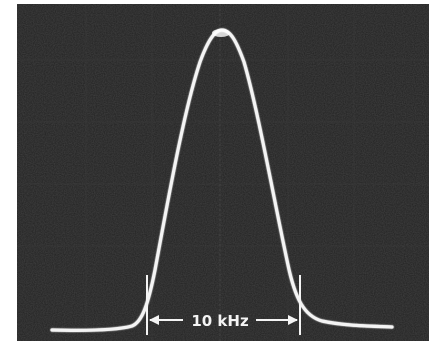 The width and height of the screenshot is (433, 343). I want to click on peak-highlight, so click(221, 33).